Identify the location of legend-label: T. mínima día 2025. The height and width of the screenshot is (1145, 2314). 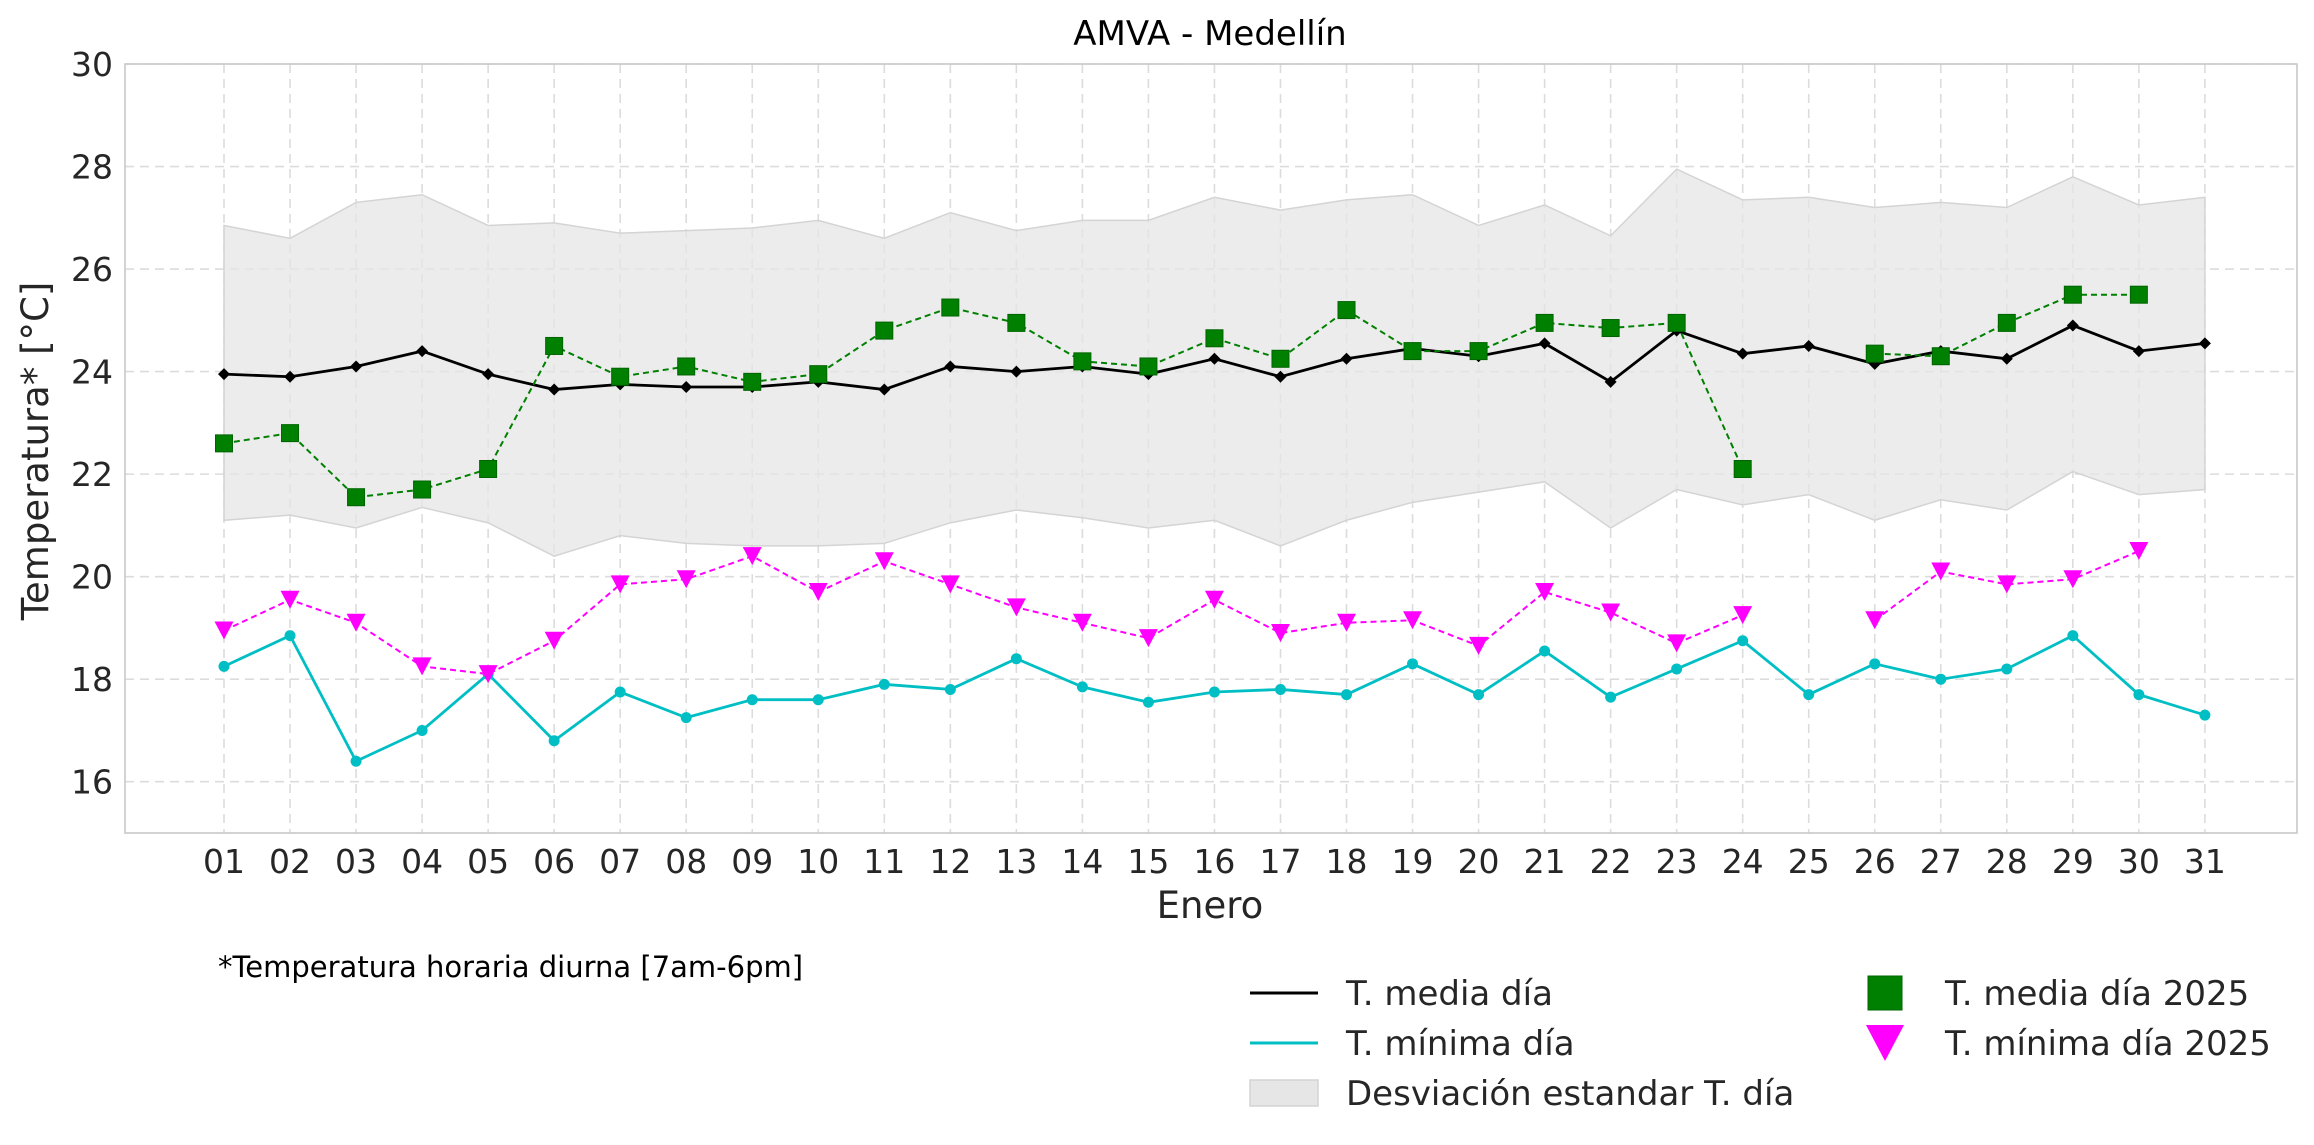
(2107, 1044).